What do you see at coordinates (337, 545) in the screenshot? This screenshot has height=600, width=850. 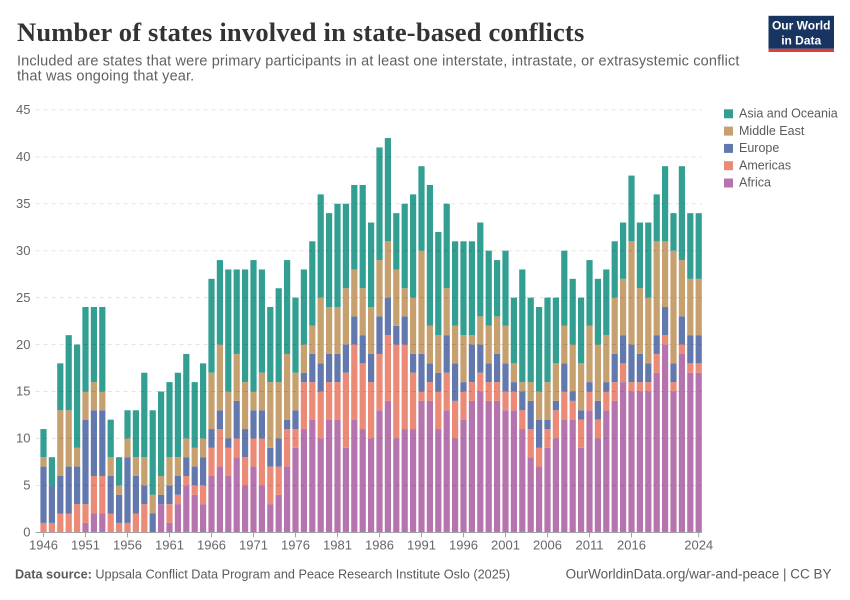 I see `svg-text: 1981` at bounding box center [337, 545].